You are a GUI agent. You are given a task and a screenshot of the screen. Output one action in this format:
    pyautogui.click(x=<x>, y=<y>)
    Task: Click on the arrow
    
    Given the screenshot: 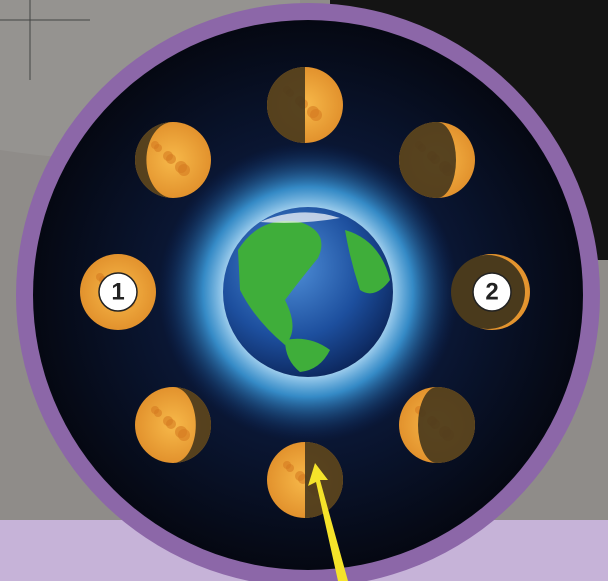 What is the action you would take?
    pyautogui.click(x=328, y=522)
    